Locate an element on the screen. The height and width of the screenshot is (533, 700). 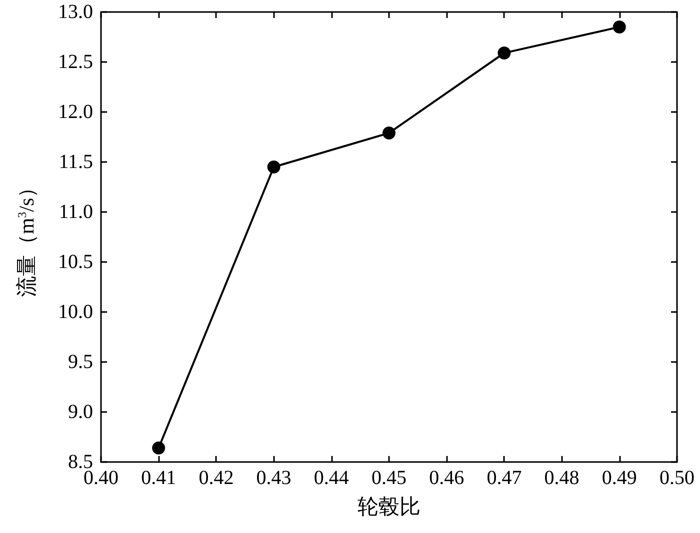
x-tick-label: 0.50 is located at coordinates (677, 478).